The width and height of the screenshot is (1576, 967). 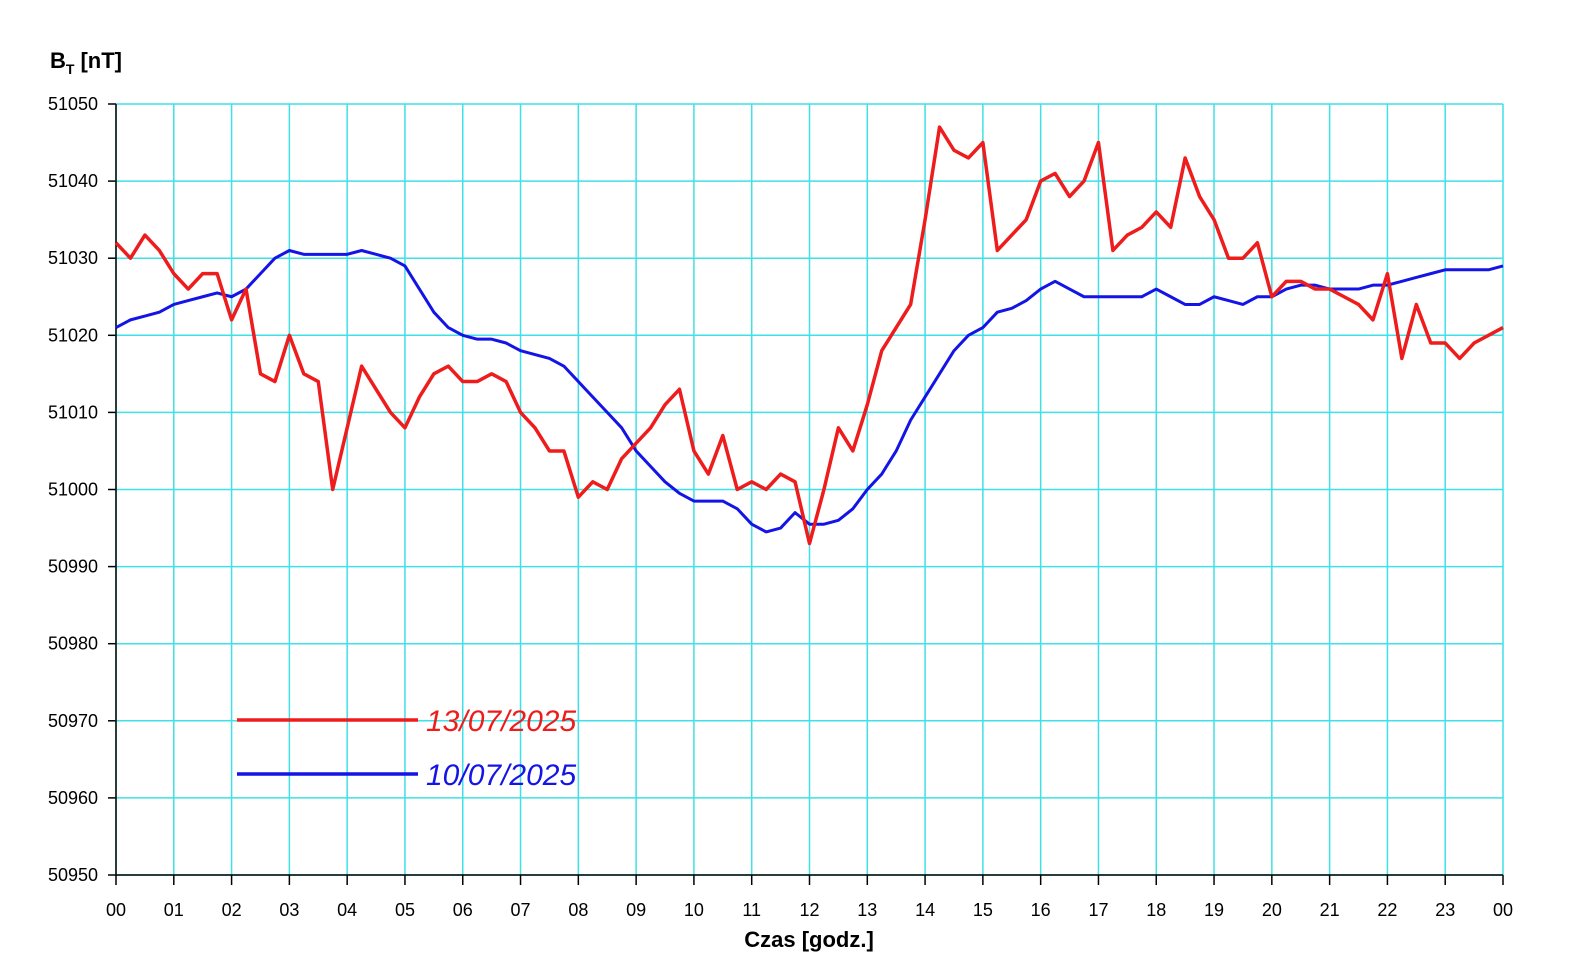 What do you see at coordinates (578, 910) in the screenshot?
I see `x-tick-label: 08` at bounding box center [578, 910].